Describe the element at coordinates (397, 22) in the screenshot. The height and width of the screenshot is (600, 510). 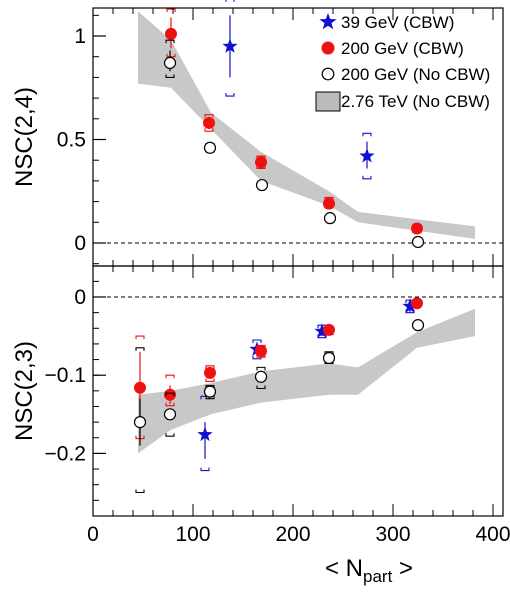
I see `legend-label: 39 GeV (CBW)` at that location.